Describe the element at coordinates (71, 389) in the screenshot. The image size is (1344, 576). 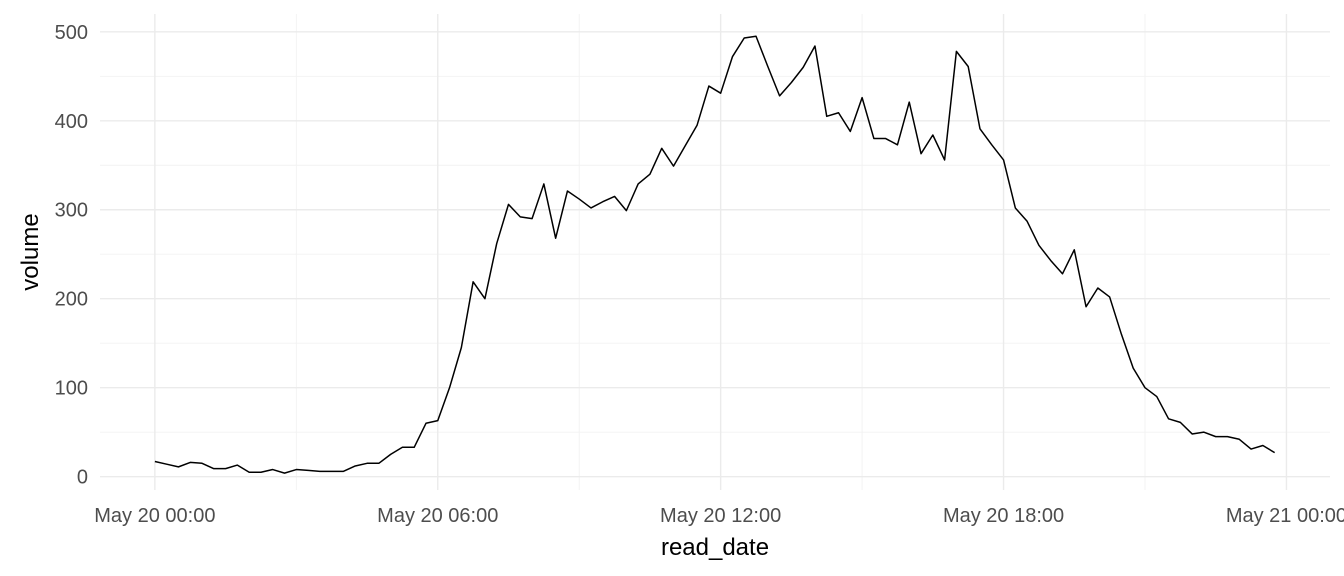
I see `y-tick-label: 100` at that location.